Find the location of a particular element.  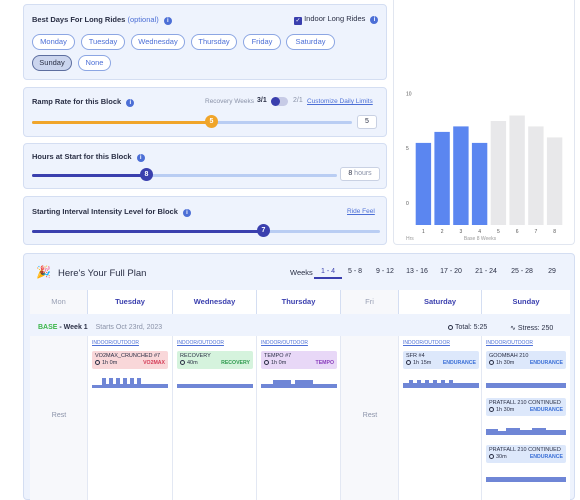

workout-type: VO2MAX is located at coordinates (154, 363).